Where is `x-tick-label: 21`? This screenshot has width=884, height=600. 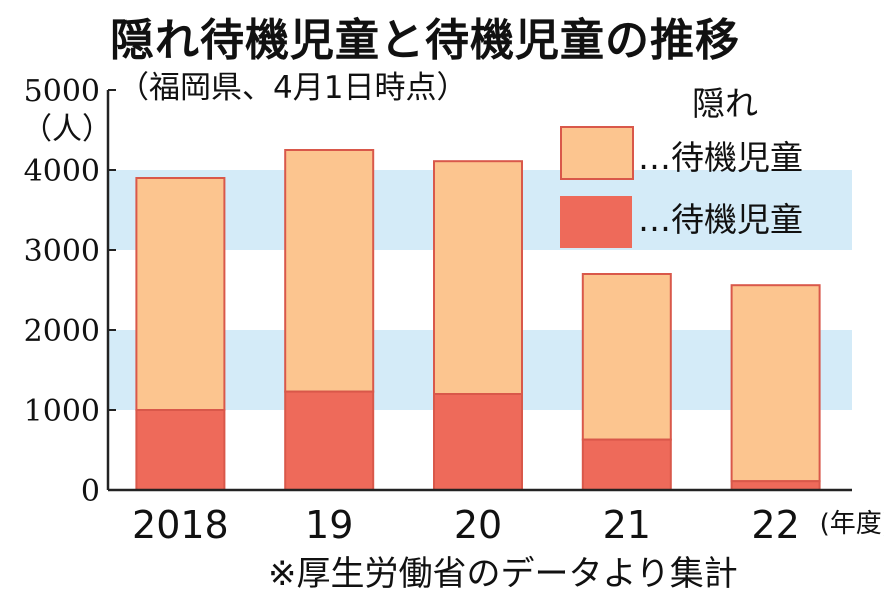 x-tick-label: 21 is located at coordinates (627, 525).